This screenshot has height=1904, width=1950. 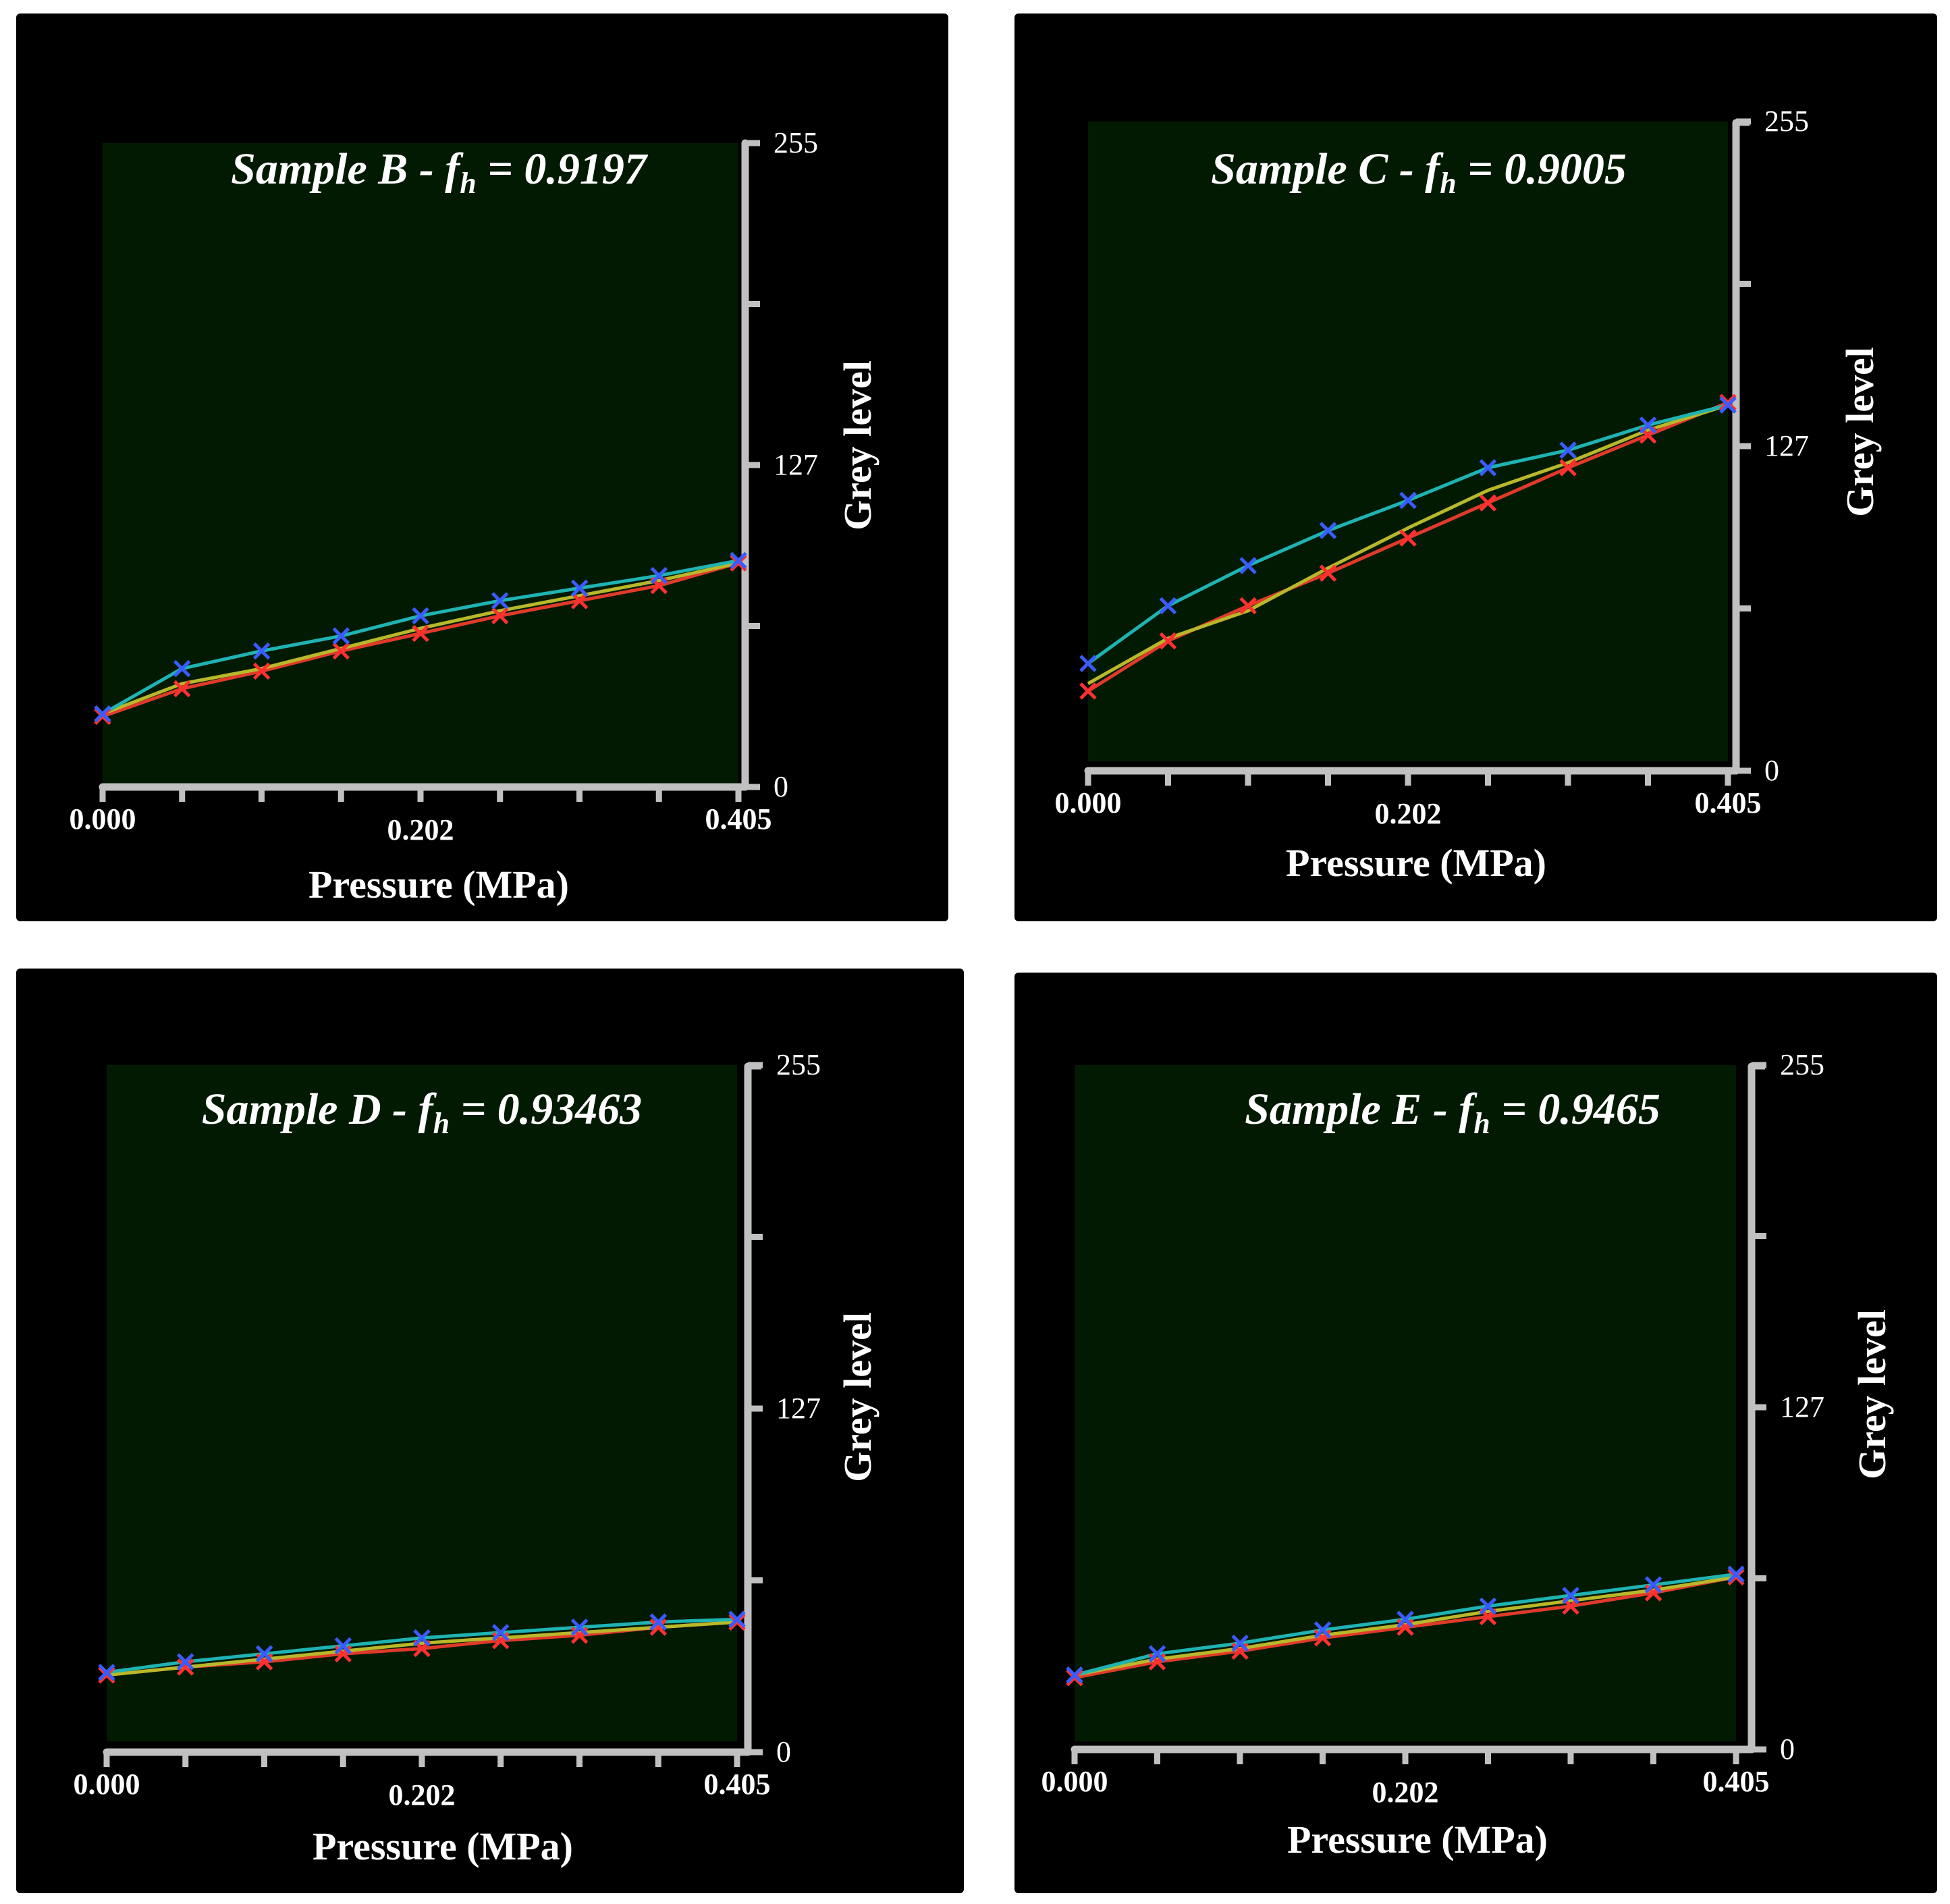 What do you see at coordinates (563, 169) in the screenshot?
I see `title-value: = 0.9197` at bounding box center [563, 169].